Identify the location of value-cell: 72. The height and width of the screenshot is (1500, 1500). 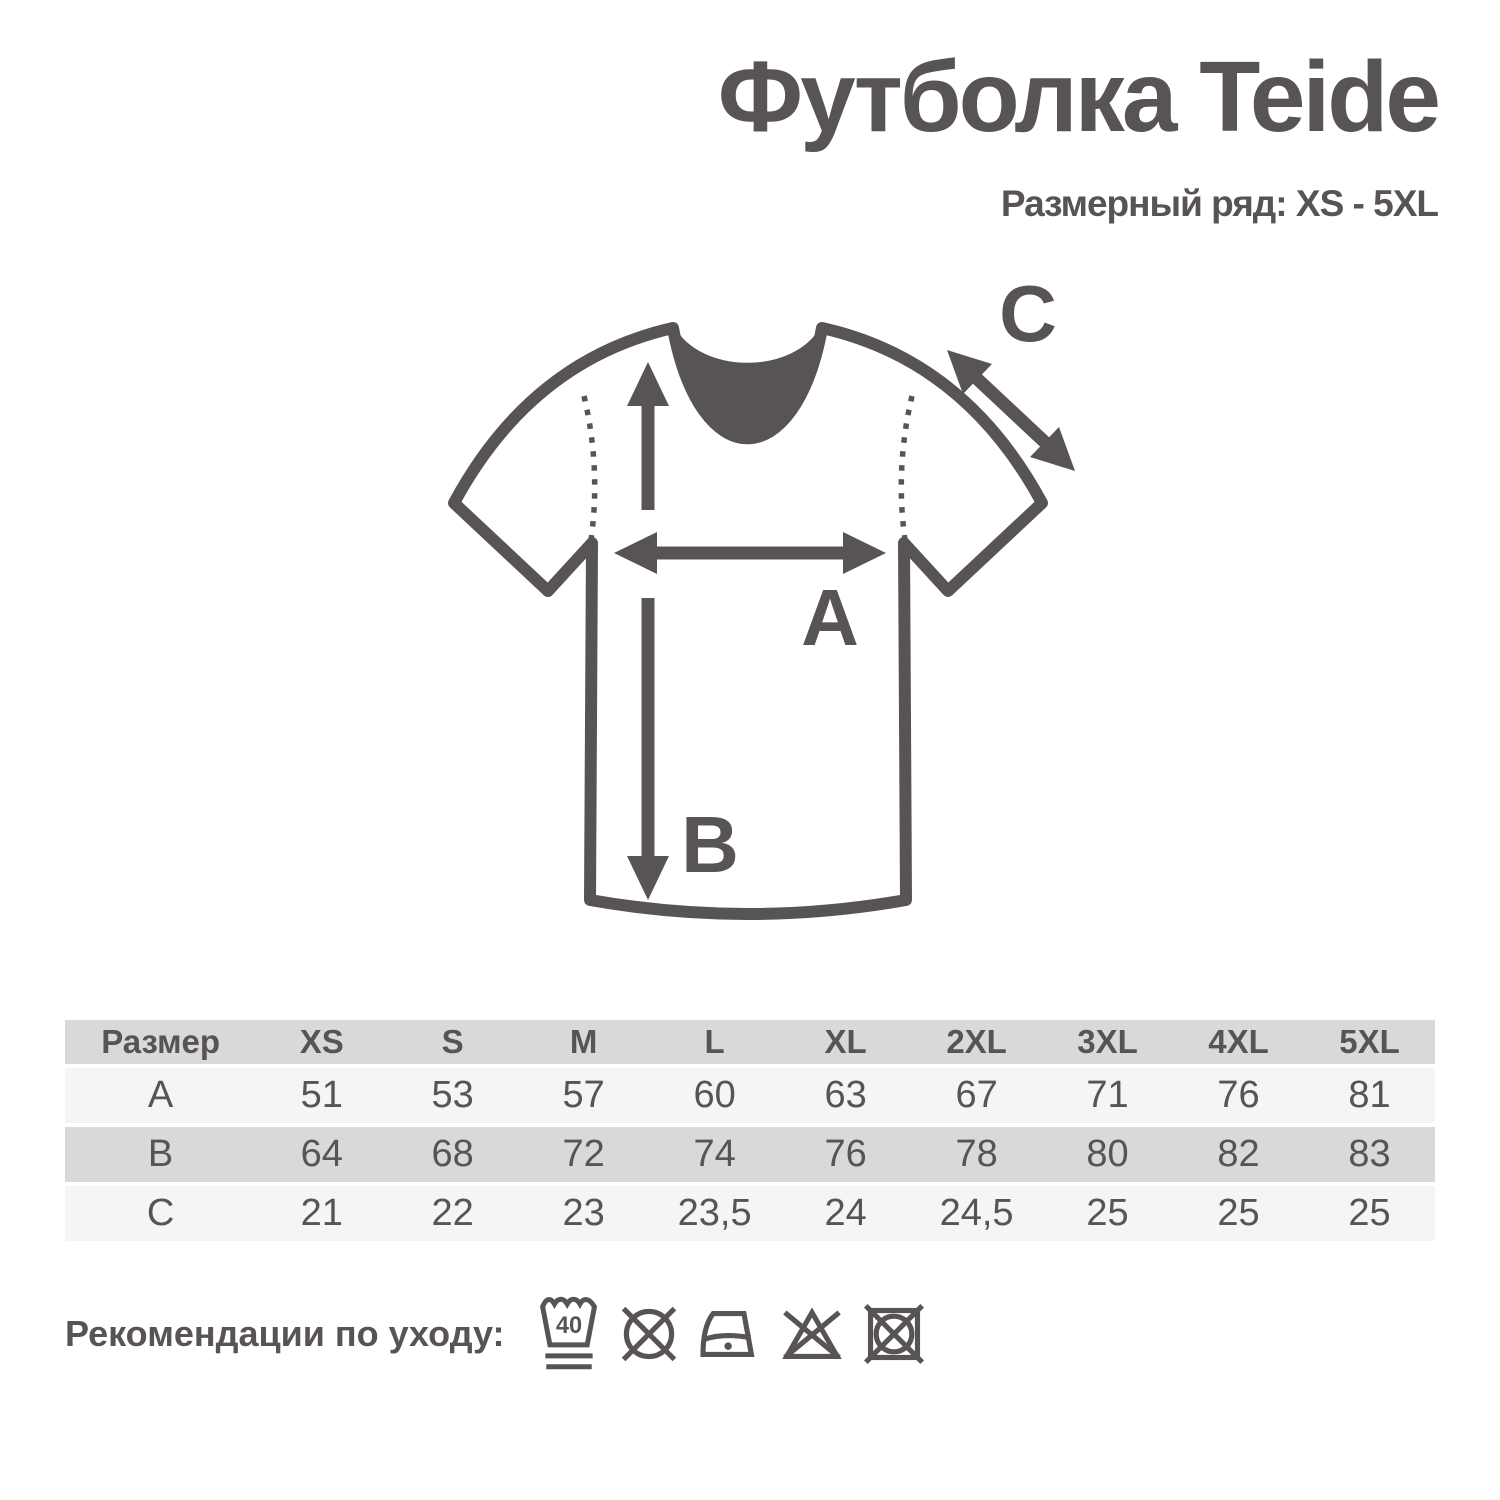
(583, 1154).